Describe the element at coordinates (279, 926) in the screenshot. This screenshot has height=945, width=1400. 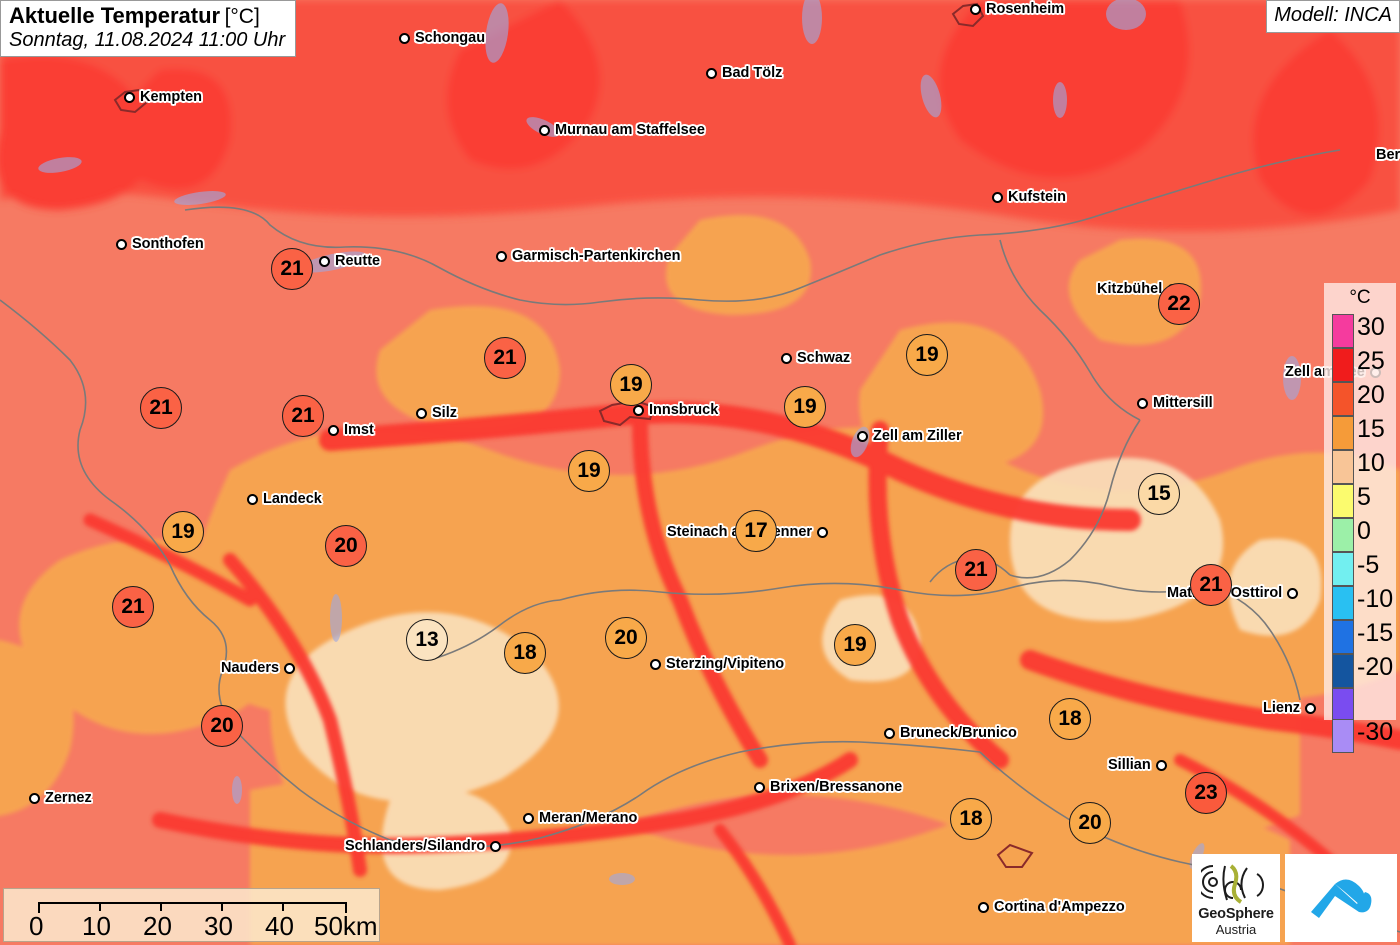
I see `scale-label: 40` at that location.